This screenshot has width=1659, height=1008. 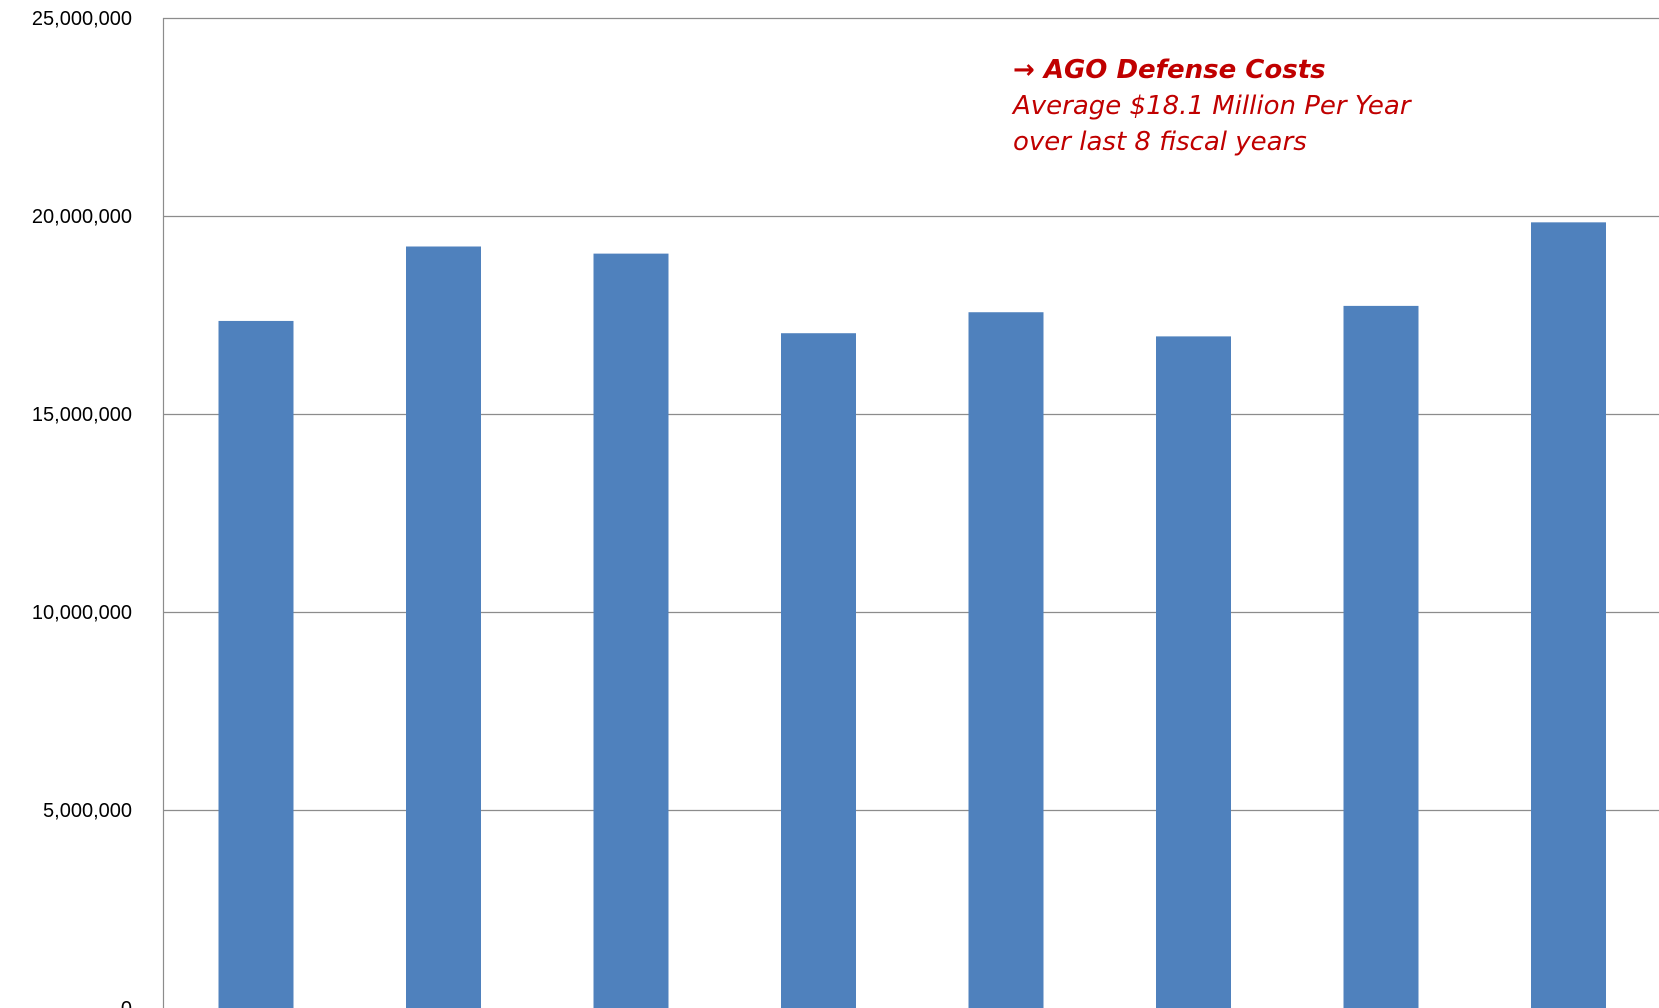 What do you see at coordinates (82, 217) in the screenshot?
I see `y-tick-label: 20,000,000` at bounding box center [82, 217].